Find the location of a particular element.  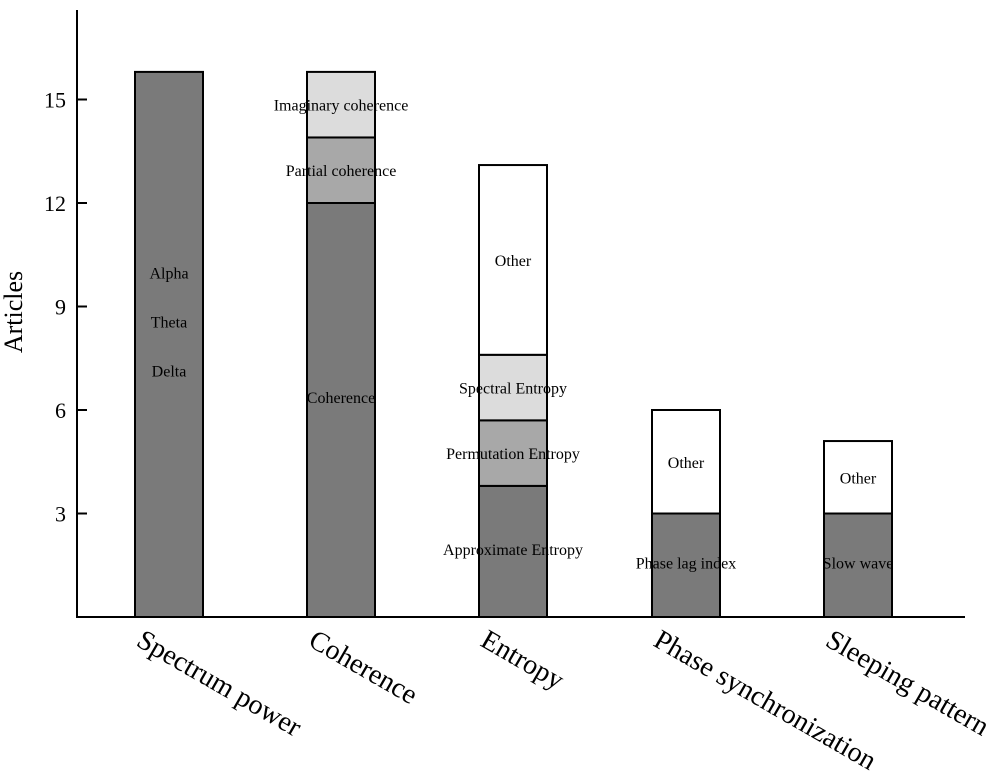

x-category-label-sleeping-pattern: Sleeping pattern is located at coordinates (905, 683).